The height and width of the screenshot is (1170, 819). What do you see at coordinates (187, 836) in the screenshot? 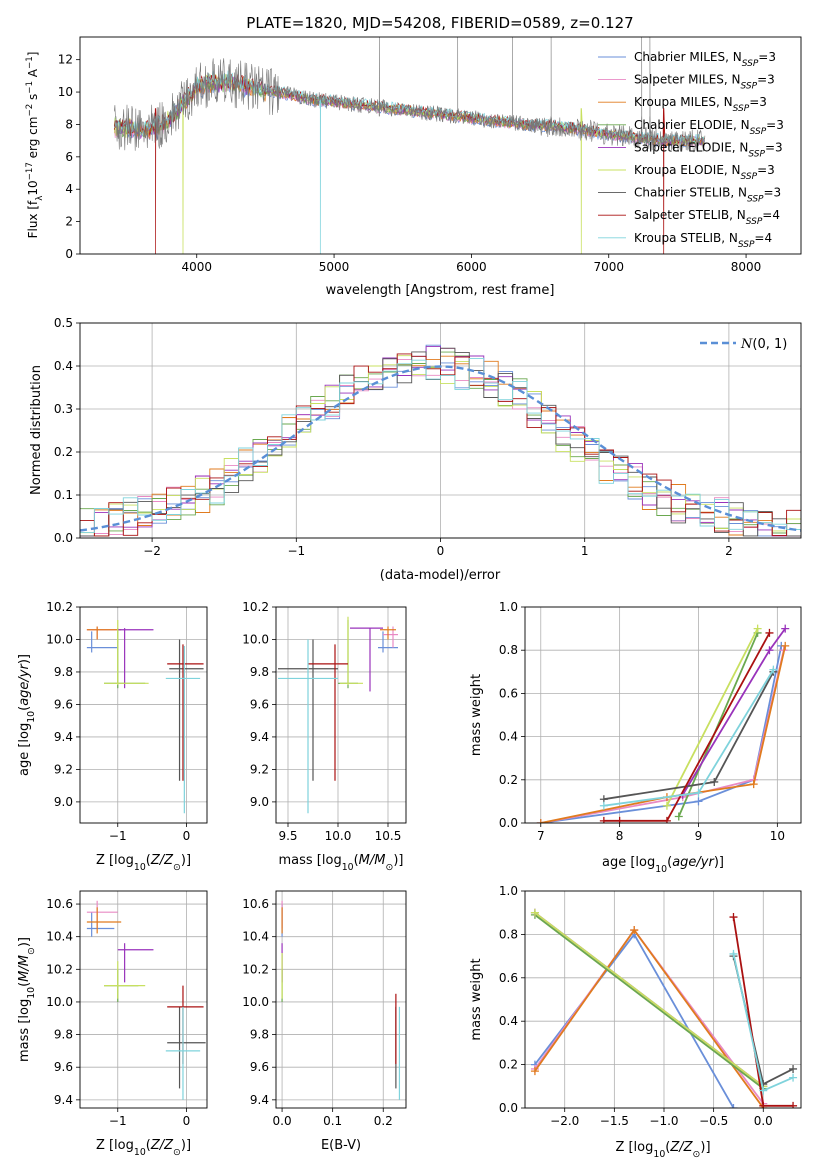
I see `x-tick-label: 0` at bounding box center [187, 836].